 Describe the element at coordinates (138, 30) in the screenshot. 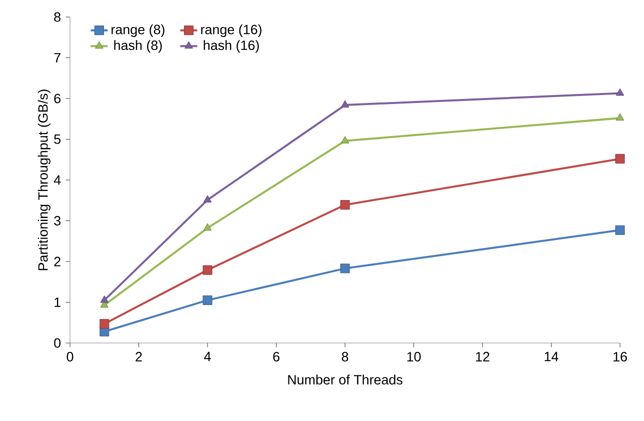

I see `legend-label: range (8)` at that location.